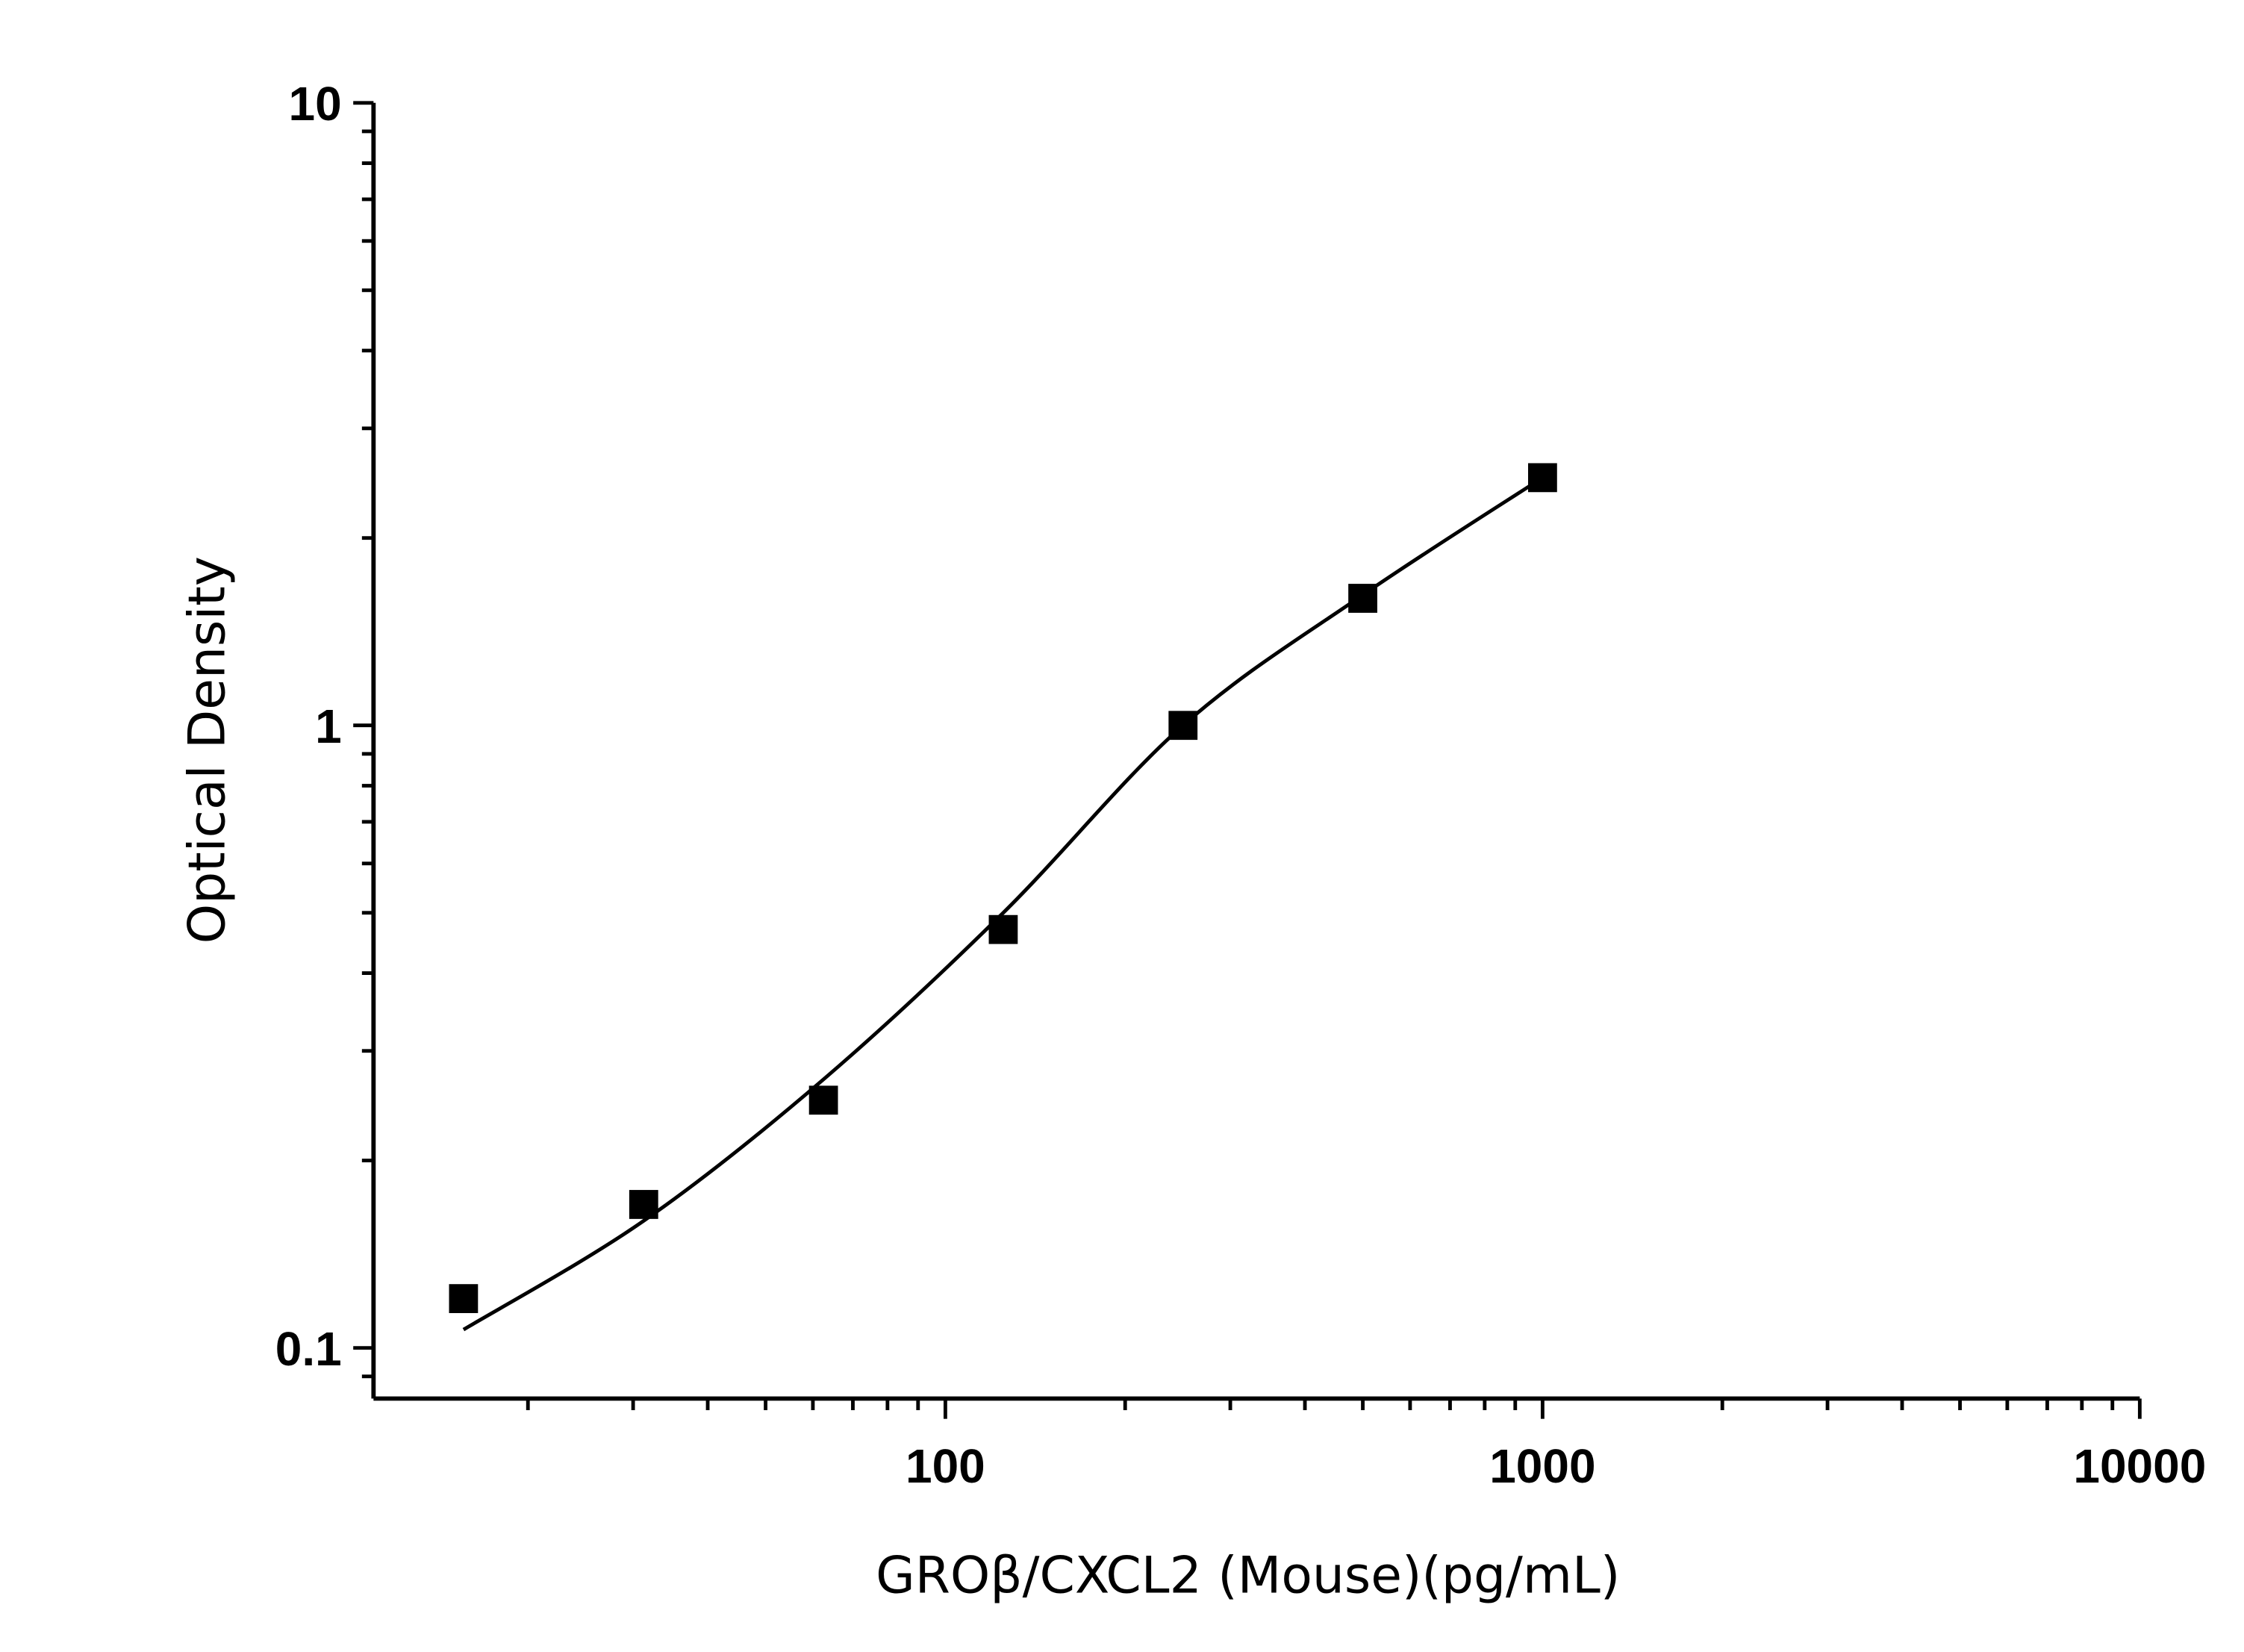 Image resolution: width=2244 pixels, height=1652 pixels. What do you see at coordinates (308, 1349) in the screenshot?
I see `y-tick-label: 0.1` at bounding box center [308, 1349].